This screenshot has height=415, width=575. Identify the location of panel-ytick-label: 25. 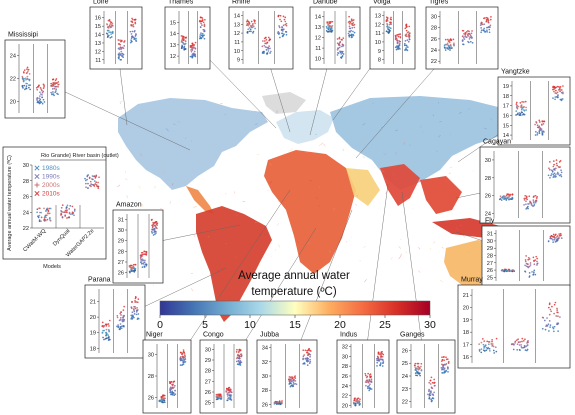
(208, 404).